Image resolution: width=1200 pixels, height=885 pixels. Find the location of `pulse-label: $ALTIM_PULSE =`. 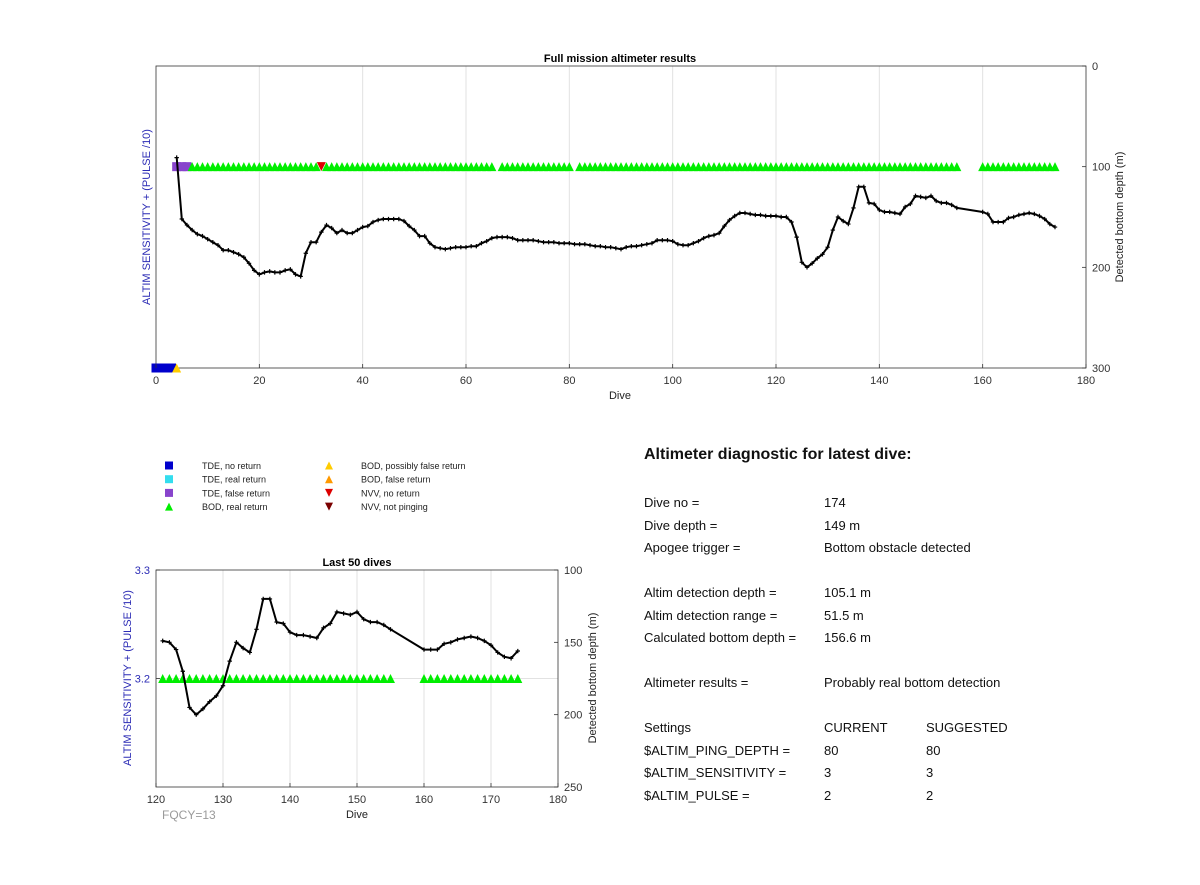

pulse-label: $ALTIM_PULSE = is located at coordinates (697, 795).